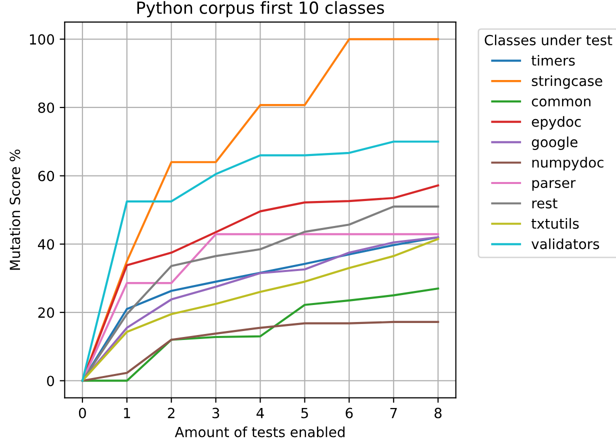  What do you see at coordinates (566, 244) in the screenshot?
I see `legend-label: validators` at bounding box center [566, 244].